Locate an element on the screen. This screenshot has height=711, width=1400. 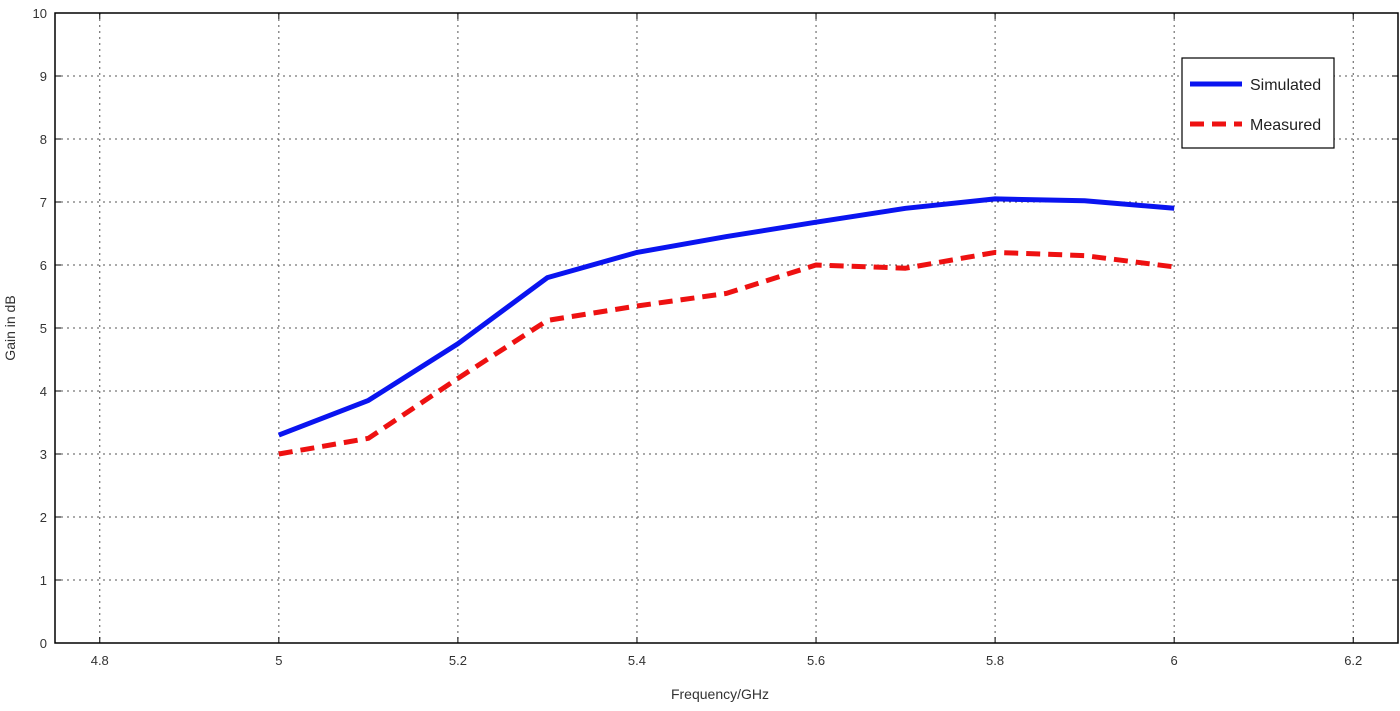
x-tick-label: 5.8 is located at coordinates (995, 660).